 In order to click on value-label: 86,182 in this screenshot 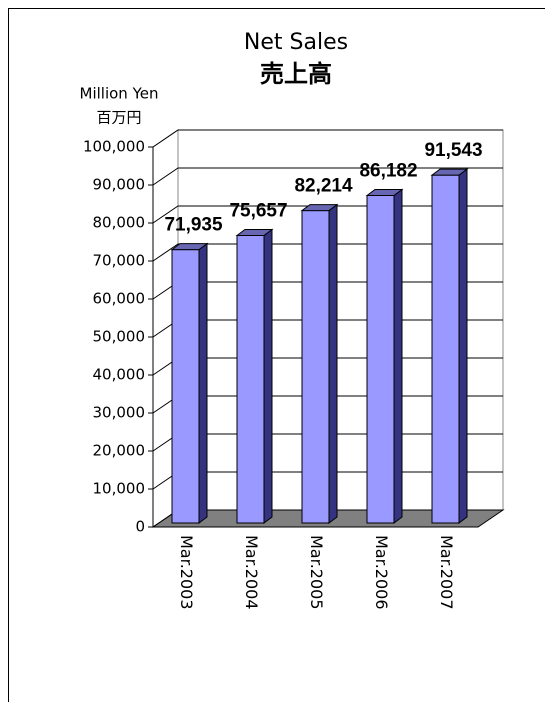, I will do `click(388, 171)`.